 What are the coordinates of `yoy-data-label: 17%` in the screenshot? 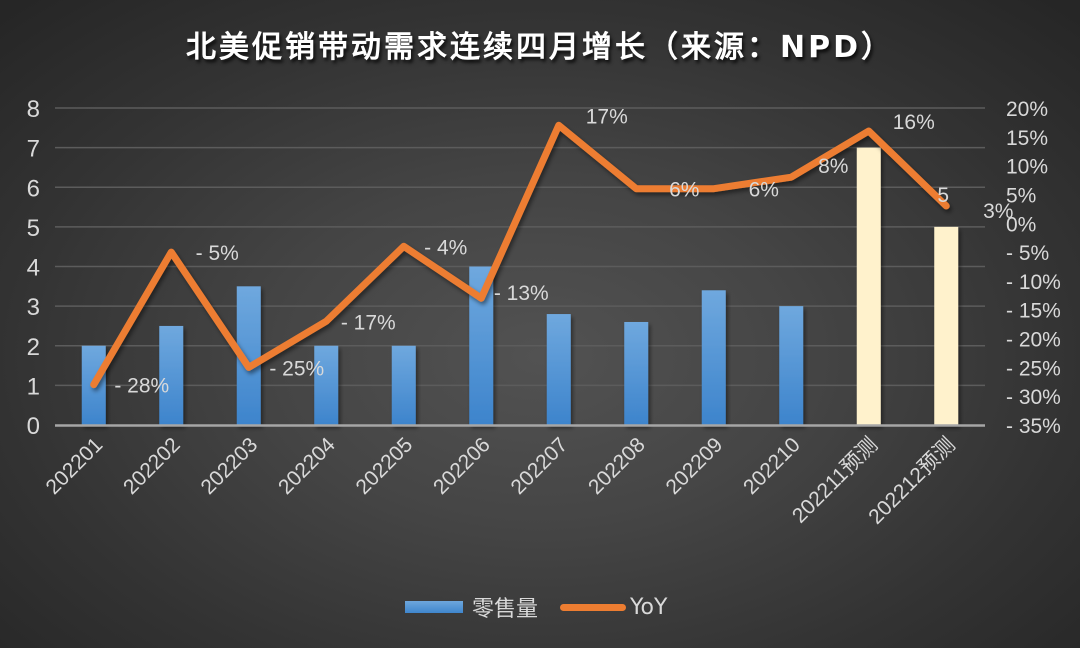 It's located at (607, 116).